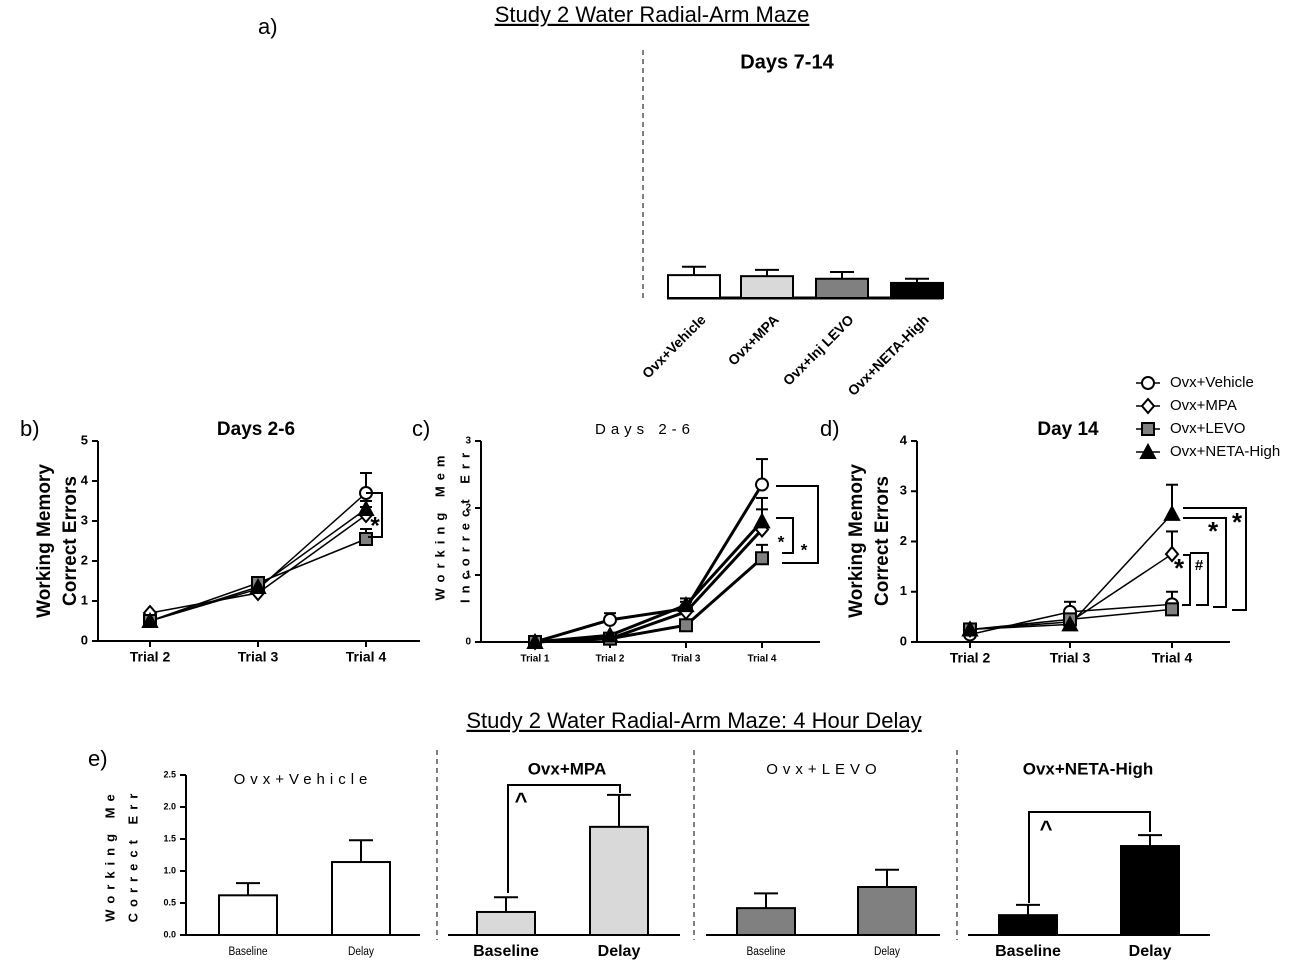 The height and width of the screenshot is (964, 1306). Describe the element at coordinates (169, 774) in the screenshot. I see `y-tick-label: 2.5` at that location.